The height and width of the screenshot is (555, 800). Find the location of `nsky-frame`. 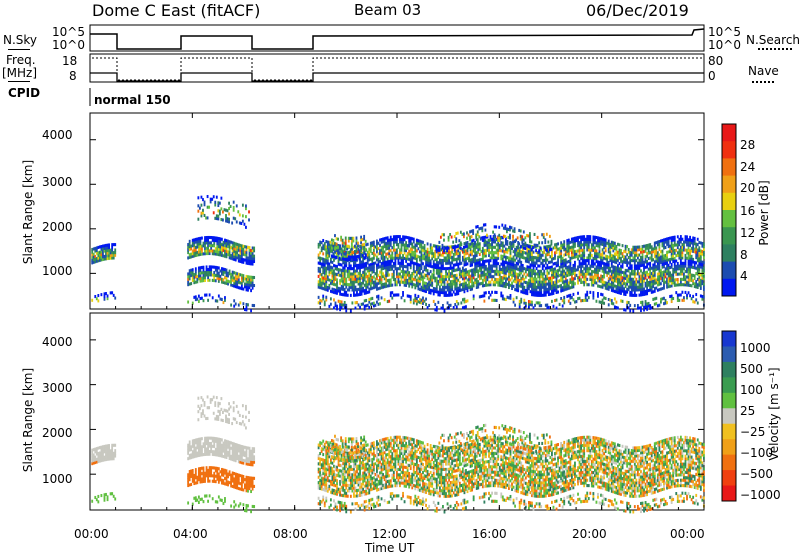

nsky-frame is located at coordinates (397, 38).